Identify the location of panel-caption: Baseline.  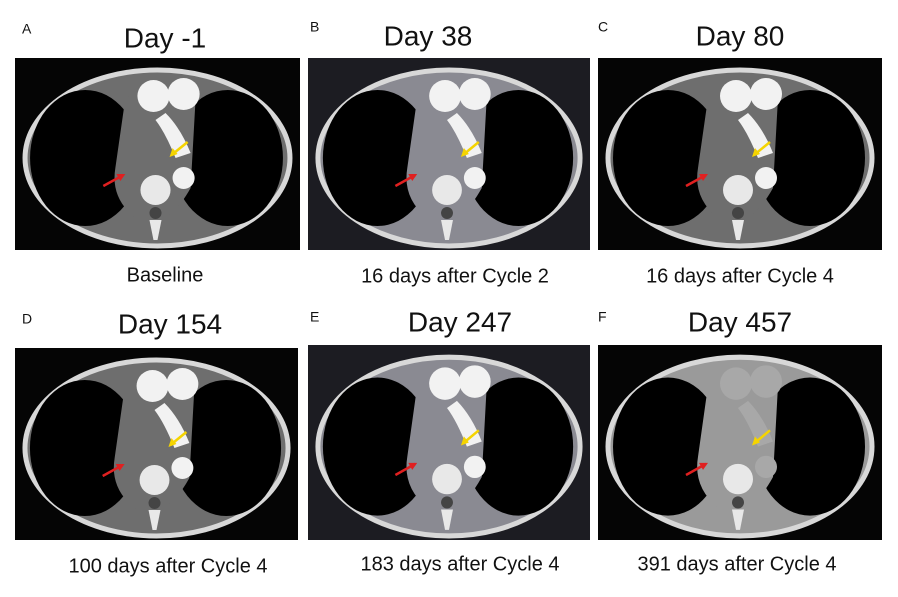
(165, 275).